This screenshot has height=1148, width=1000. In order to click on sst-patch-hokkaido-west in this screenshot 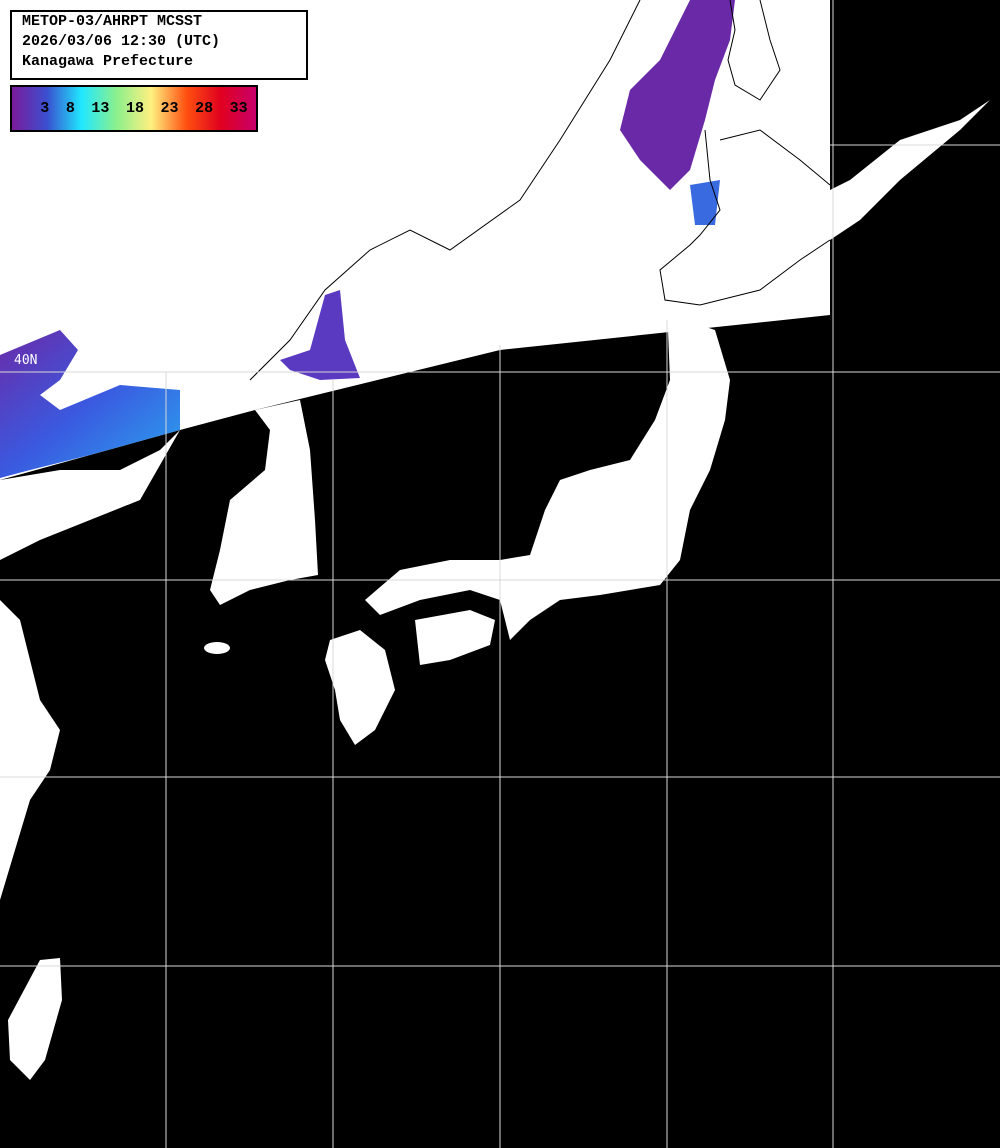, I will do `click(705, 202)`.